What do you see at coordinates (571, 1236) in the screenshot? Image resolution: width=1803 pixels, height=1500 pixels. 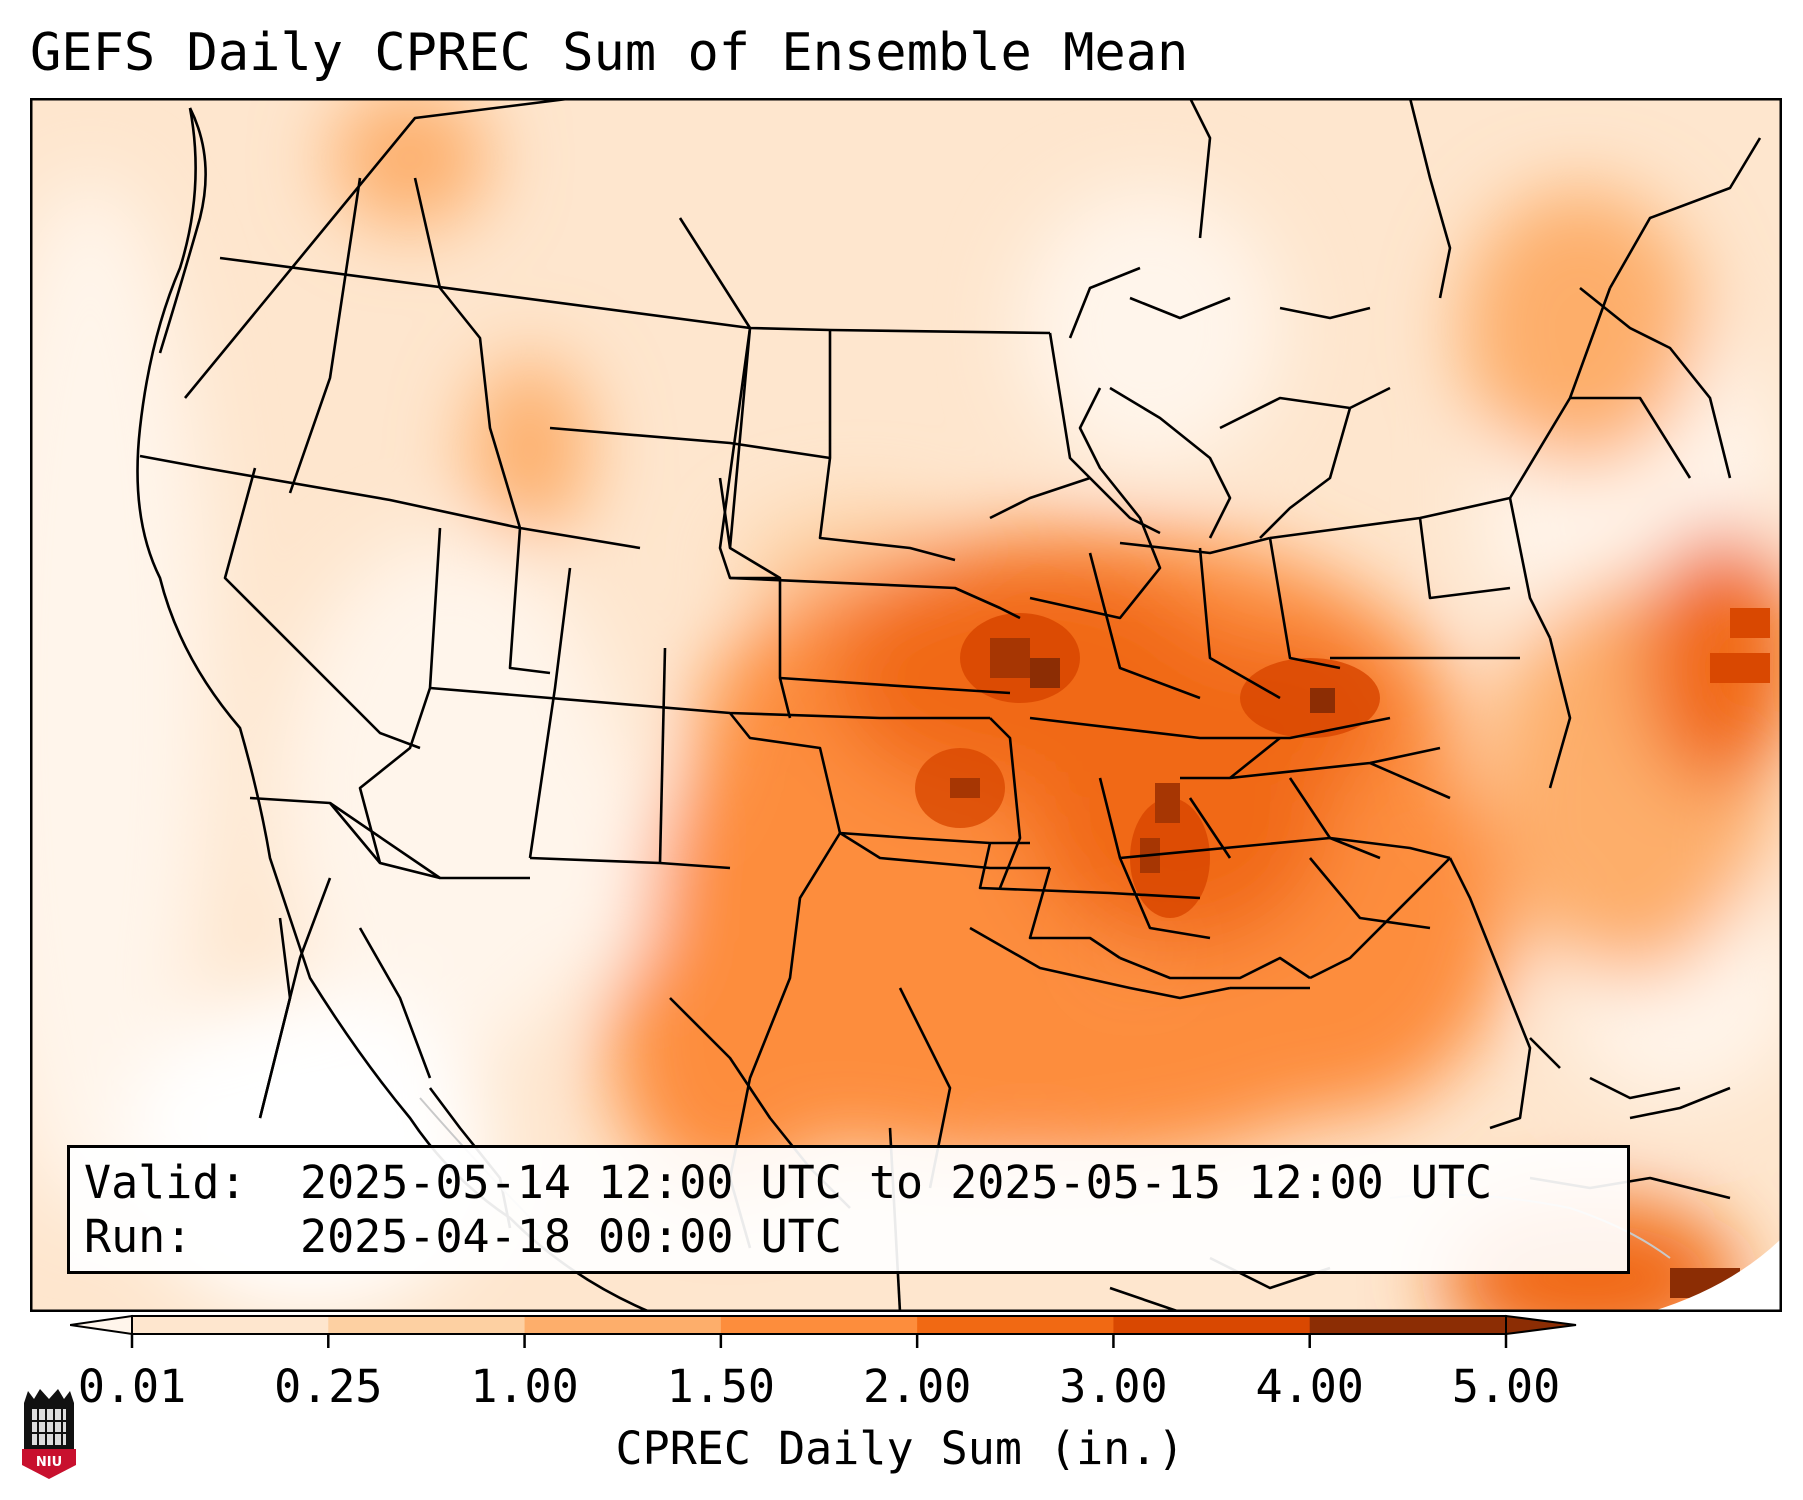 I see `run-value: 2025-04-18 00:00 UTC` at bounding box center [571, 1236].